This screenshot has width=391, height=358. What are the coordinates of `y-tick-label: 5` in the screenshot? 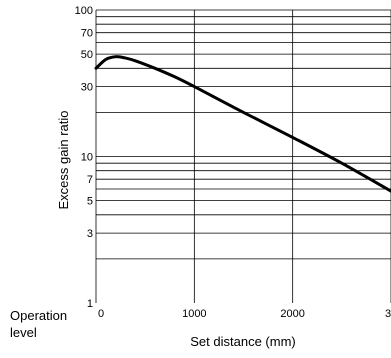 It's located at (90, 202).